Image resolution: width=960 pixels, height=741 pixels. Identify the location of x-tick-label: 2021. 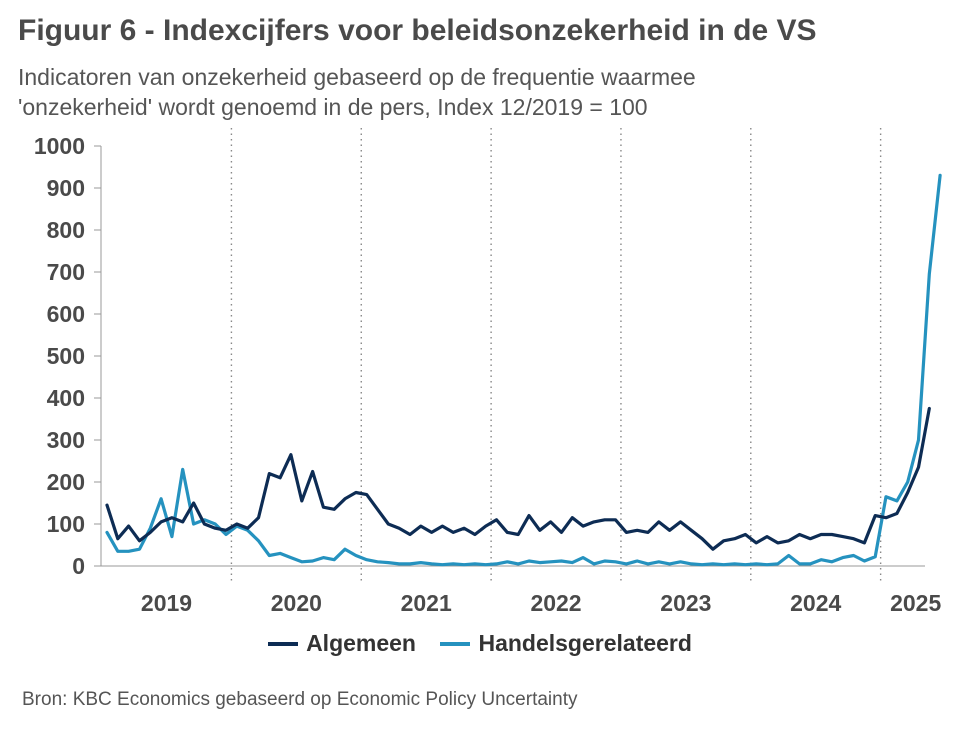
(426, 603).